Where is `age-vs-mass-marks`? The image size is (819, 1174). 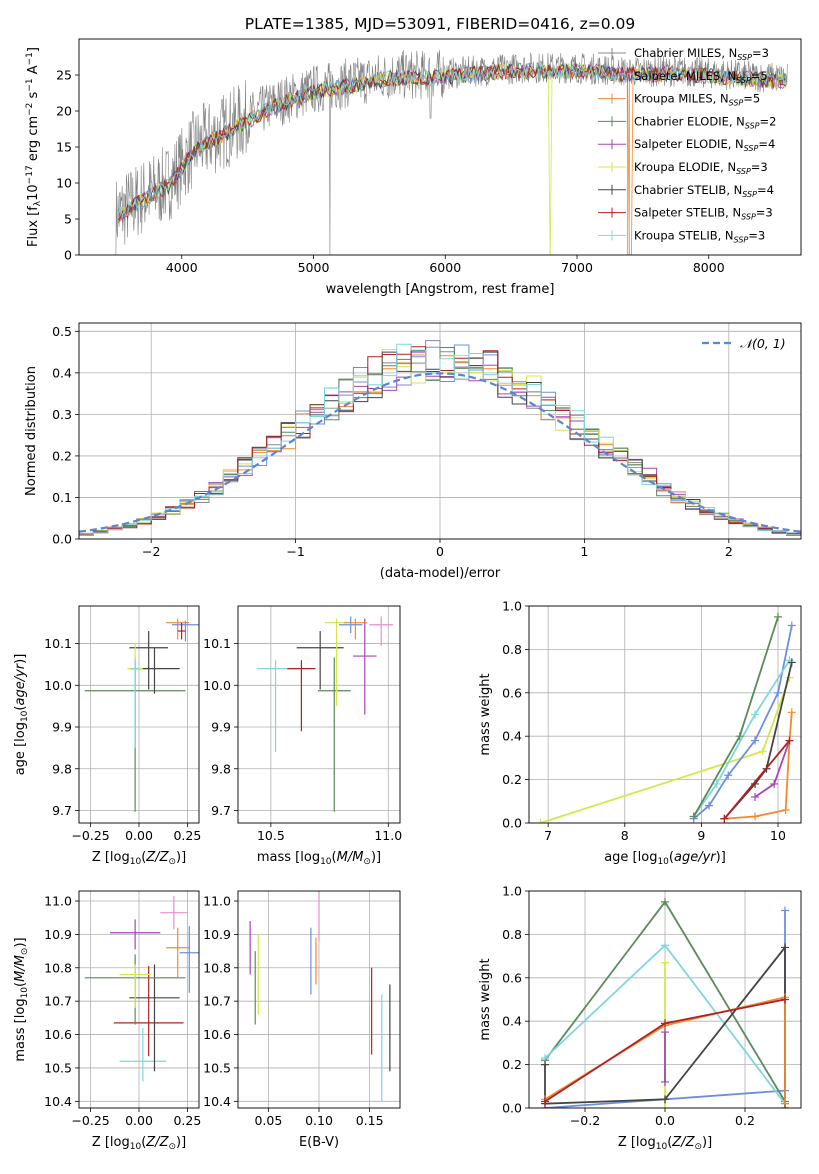 age-vs-mass-marks is located at coordinates (324, 714).